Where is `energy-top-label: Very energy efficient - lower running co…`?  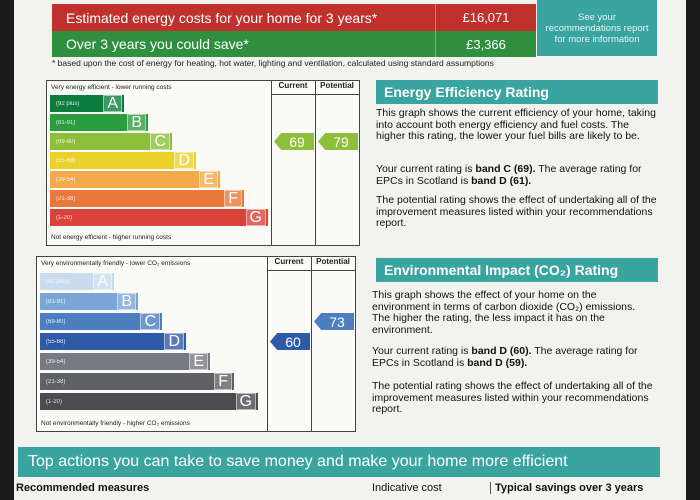
energy-top-label: Very energy efficient - lower running co… is located at coordinates (111, 87).